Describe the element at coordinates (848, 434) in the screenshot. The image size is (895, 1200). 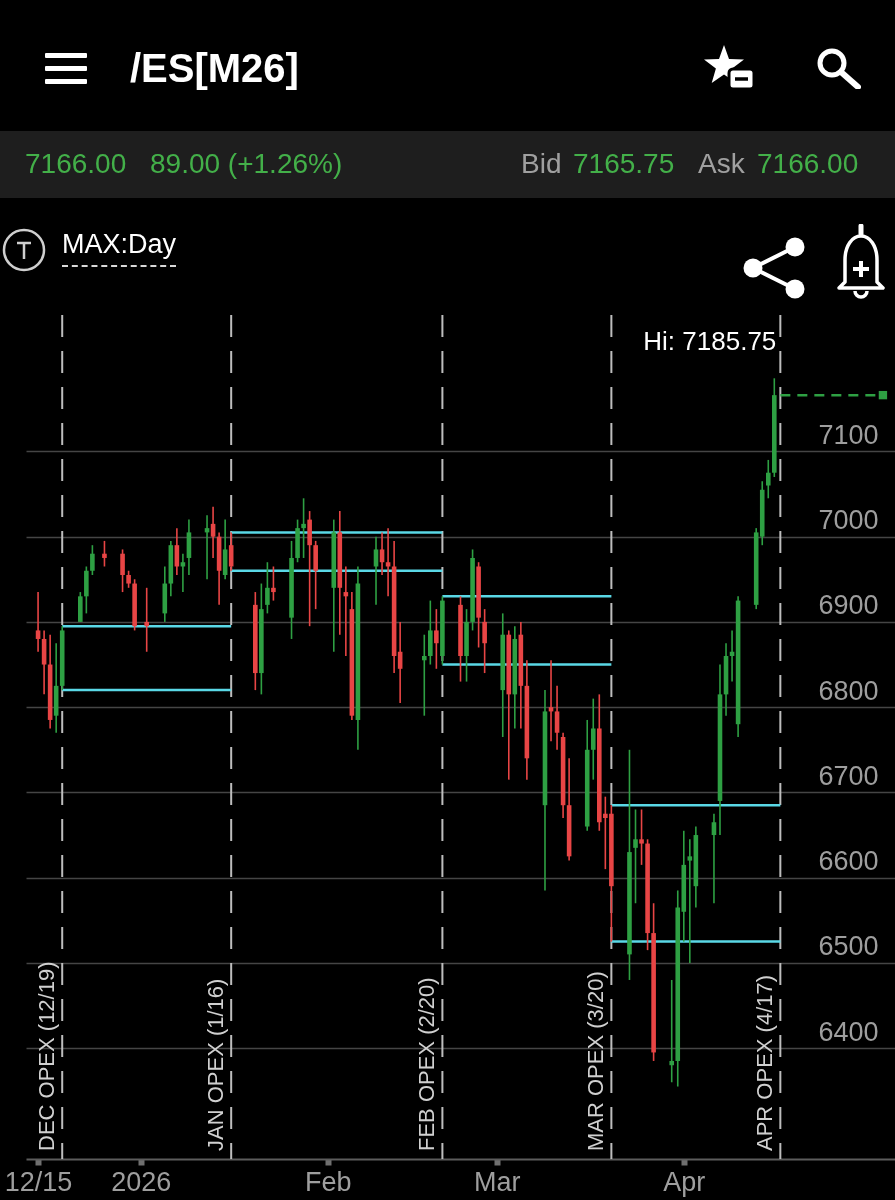
I see `y-tick-label: 7100` at that location.